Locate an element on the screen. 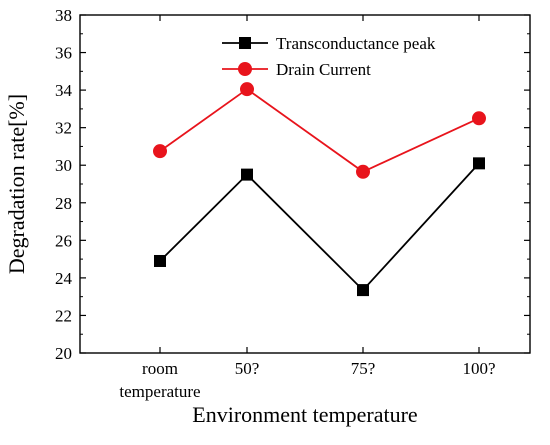 Image resolution: width=550 pixels, height=445 pixels. x-tick-label: 100? is located at coordinates (478, 368).